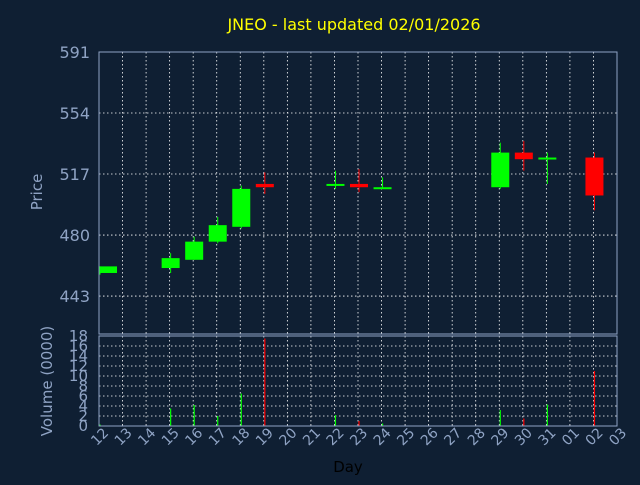 The height and width of the screenshot is (485, 640). I want to click on volume-tick-label: 16, so click(78, 346).